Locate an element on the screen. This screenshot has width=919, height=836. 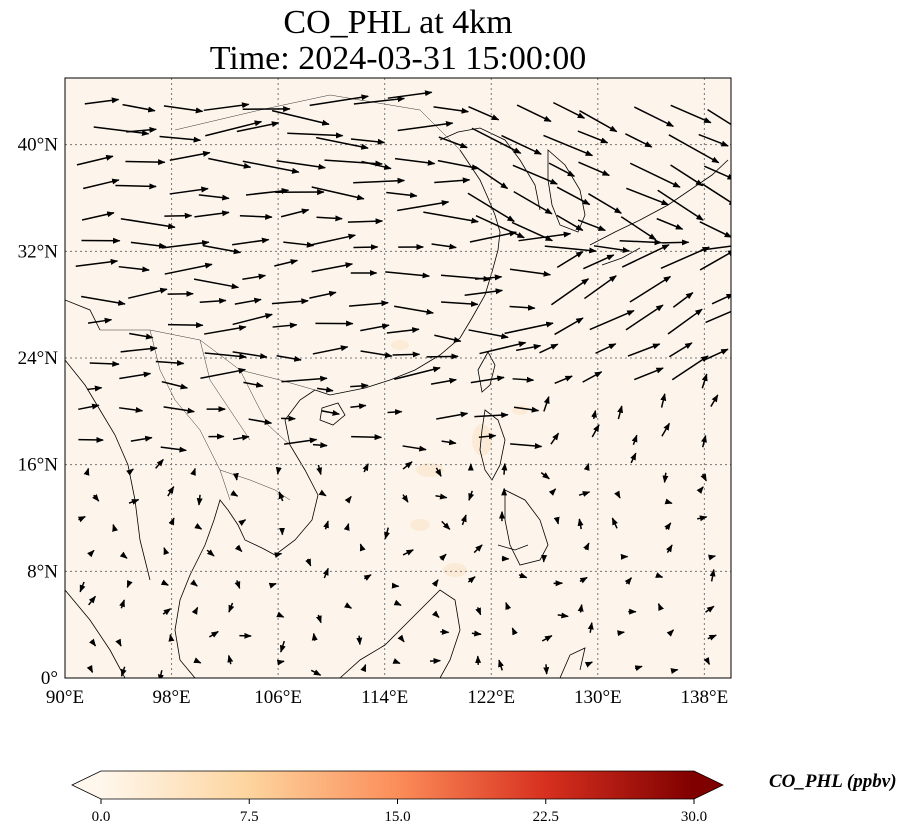
colorbar-label: CO_PHL (ppbv) is located at coordinates (833, 781).